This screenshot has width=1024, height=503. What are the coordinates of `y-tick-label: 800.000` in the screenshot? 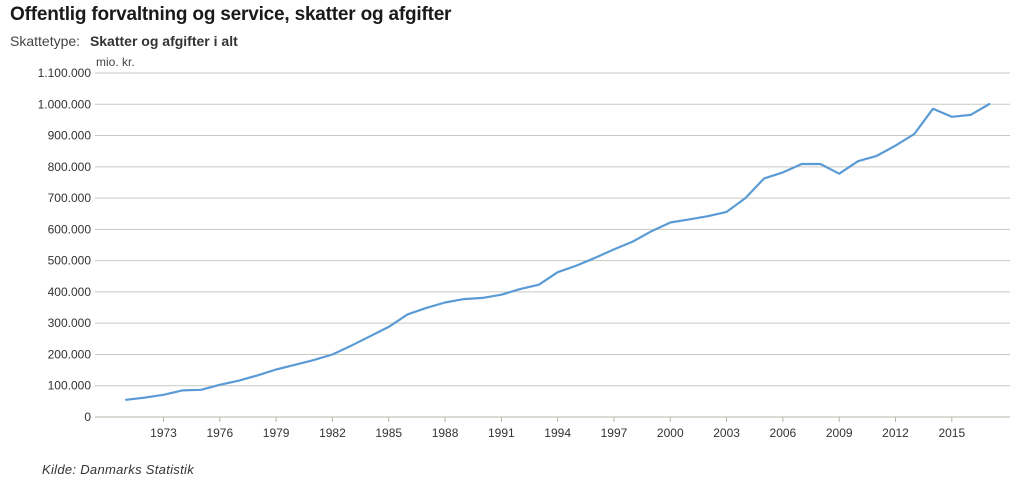 It's located at (70, 167).